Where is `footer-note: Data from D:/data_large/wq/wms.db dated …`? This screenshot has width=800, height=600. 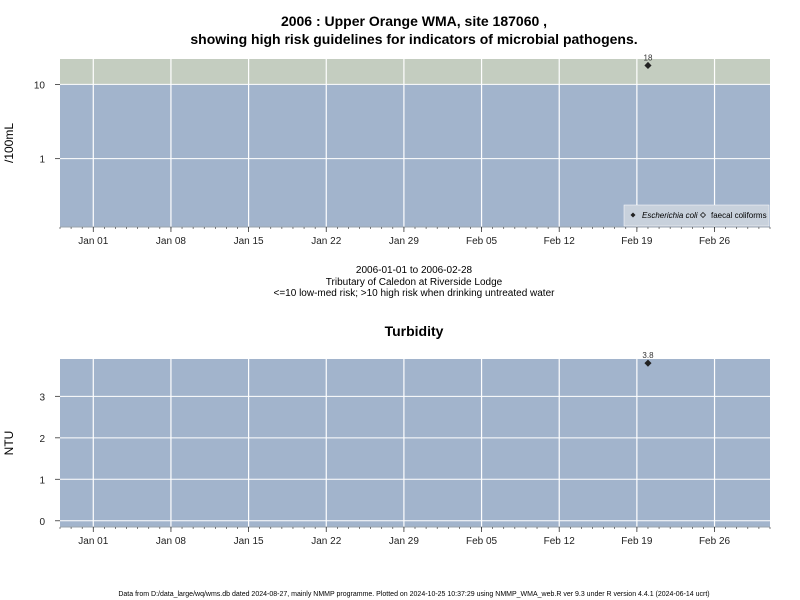
footer-note: Data from D:/data_large/wq/wms.db dated … is located at coordinates (413, 594).